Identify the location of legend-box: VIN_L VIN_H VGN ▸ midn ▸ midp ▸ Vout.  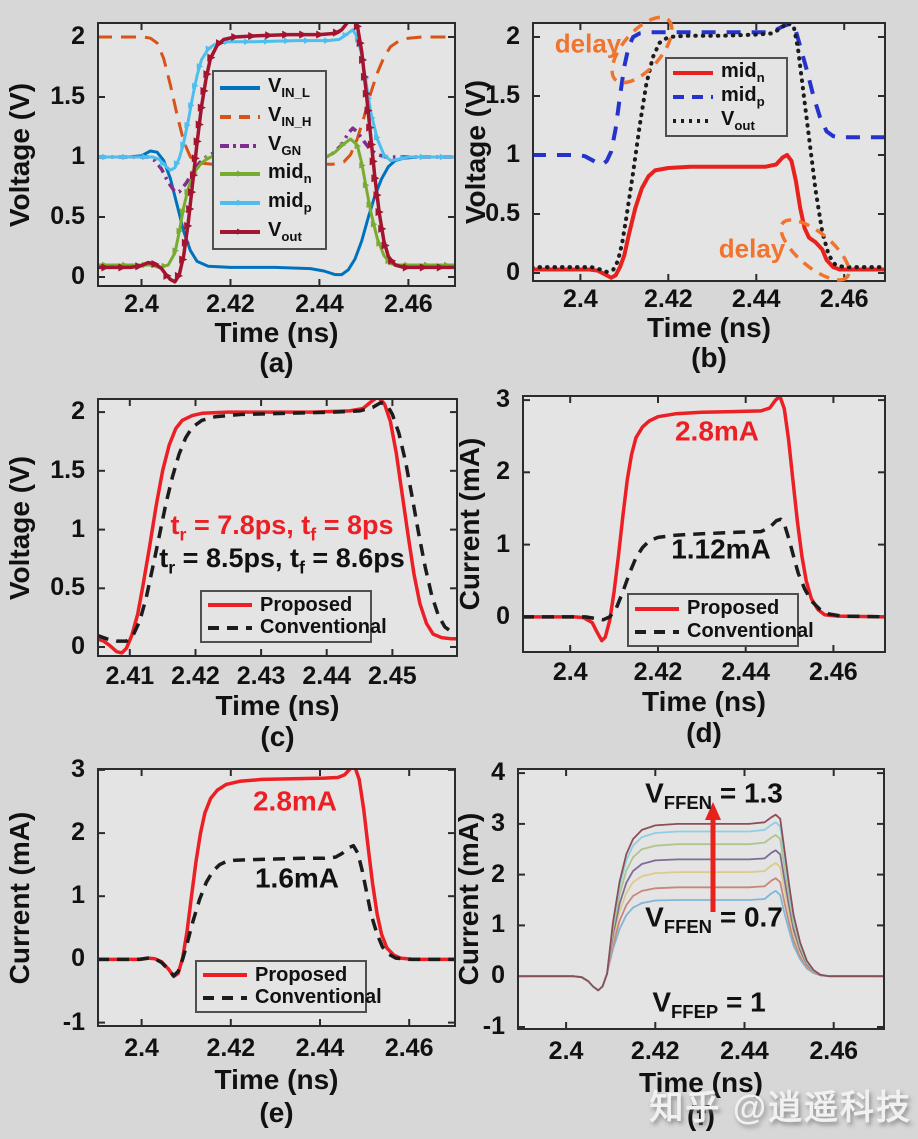
(269, 160).